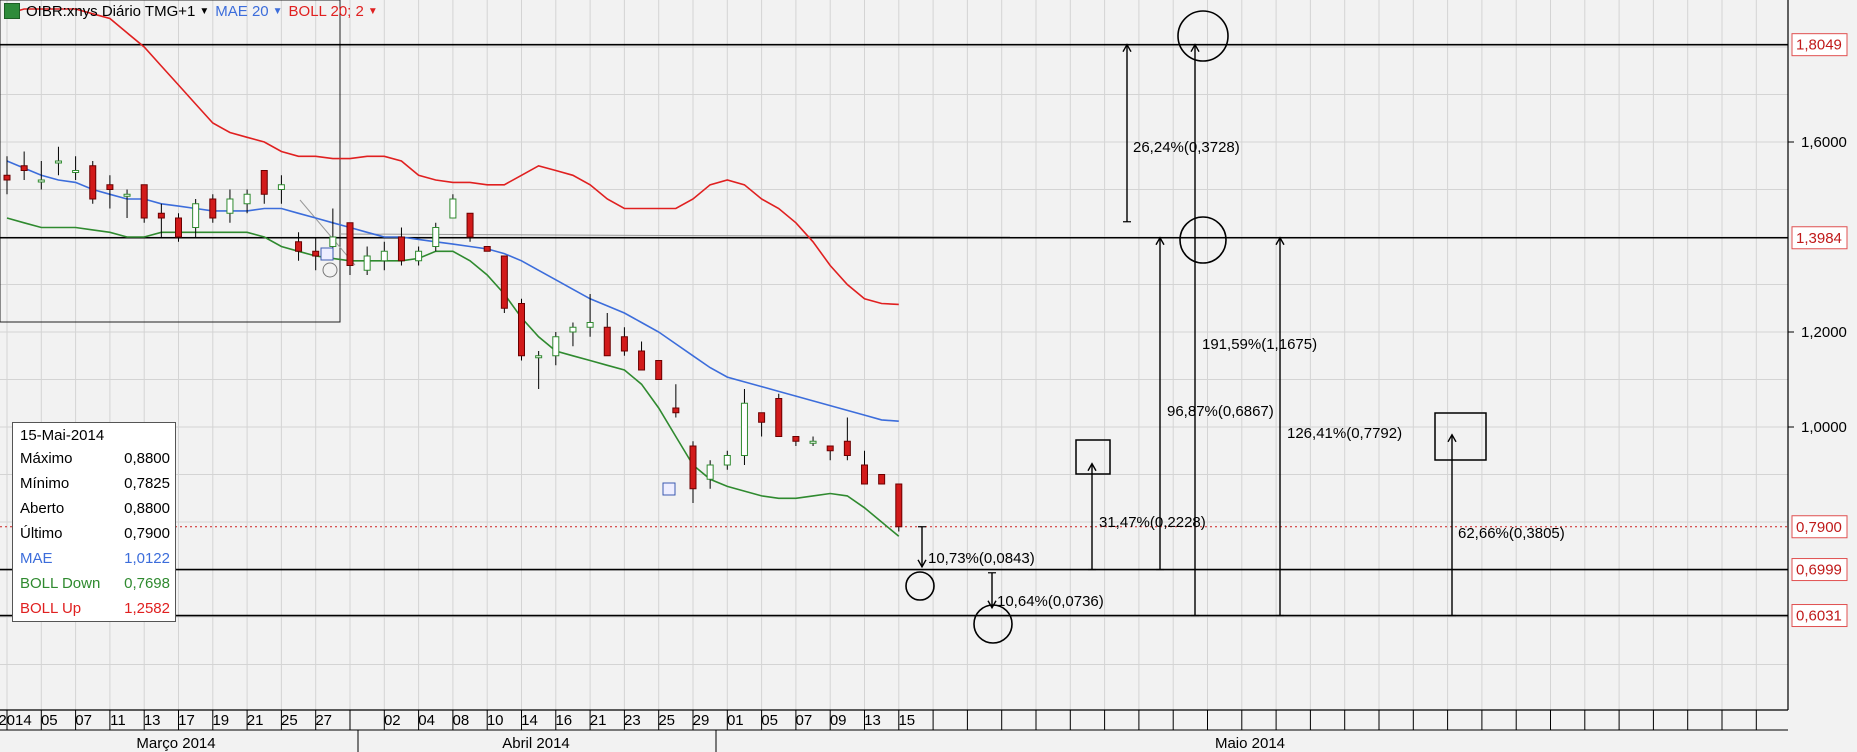  Describe the element at coordinates (1050, 601) in the screenshot. I see `measurement-label: 10,64%(0,0736)` at that location.